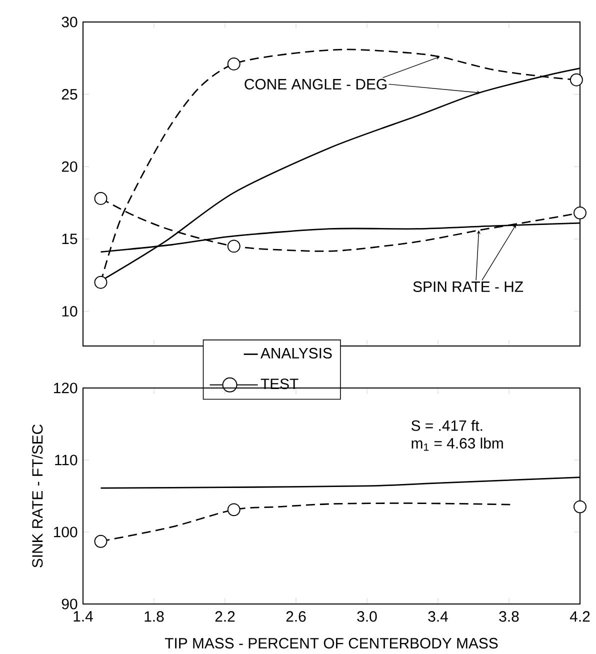 Image resolution: width=596 pixels, height=654 pixels. Describe the element at coordinates (509, 616) in the screenshot. I see `x-tick-label: 3.8` at that location.